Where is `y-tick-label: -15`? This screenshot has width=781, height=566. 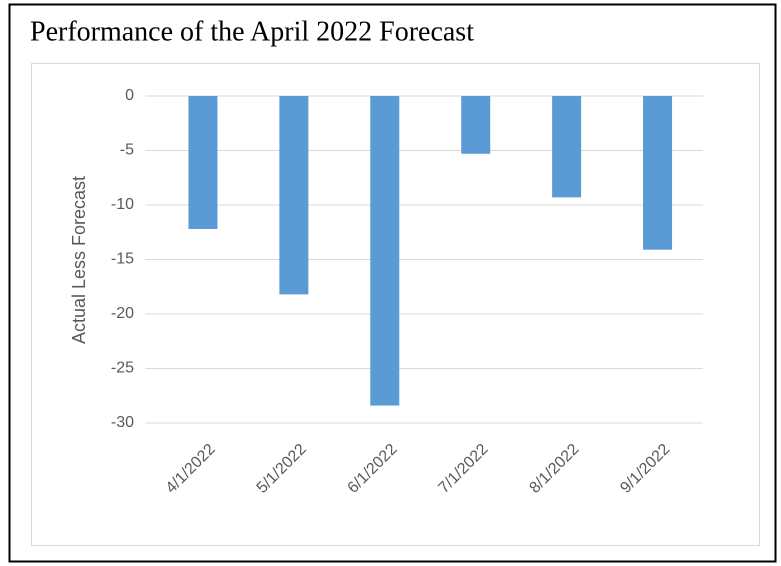
y-tick-label: -15 is located at coordinates (122, 259).